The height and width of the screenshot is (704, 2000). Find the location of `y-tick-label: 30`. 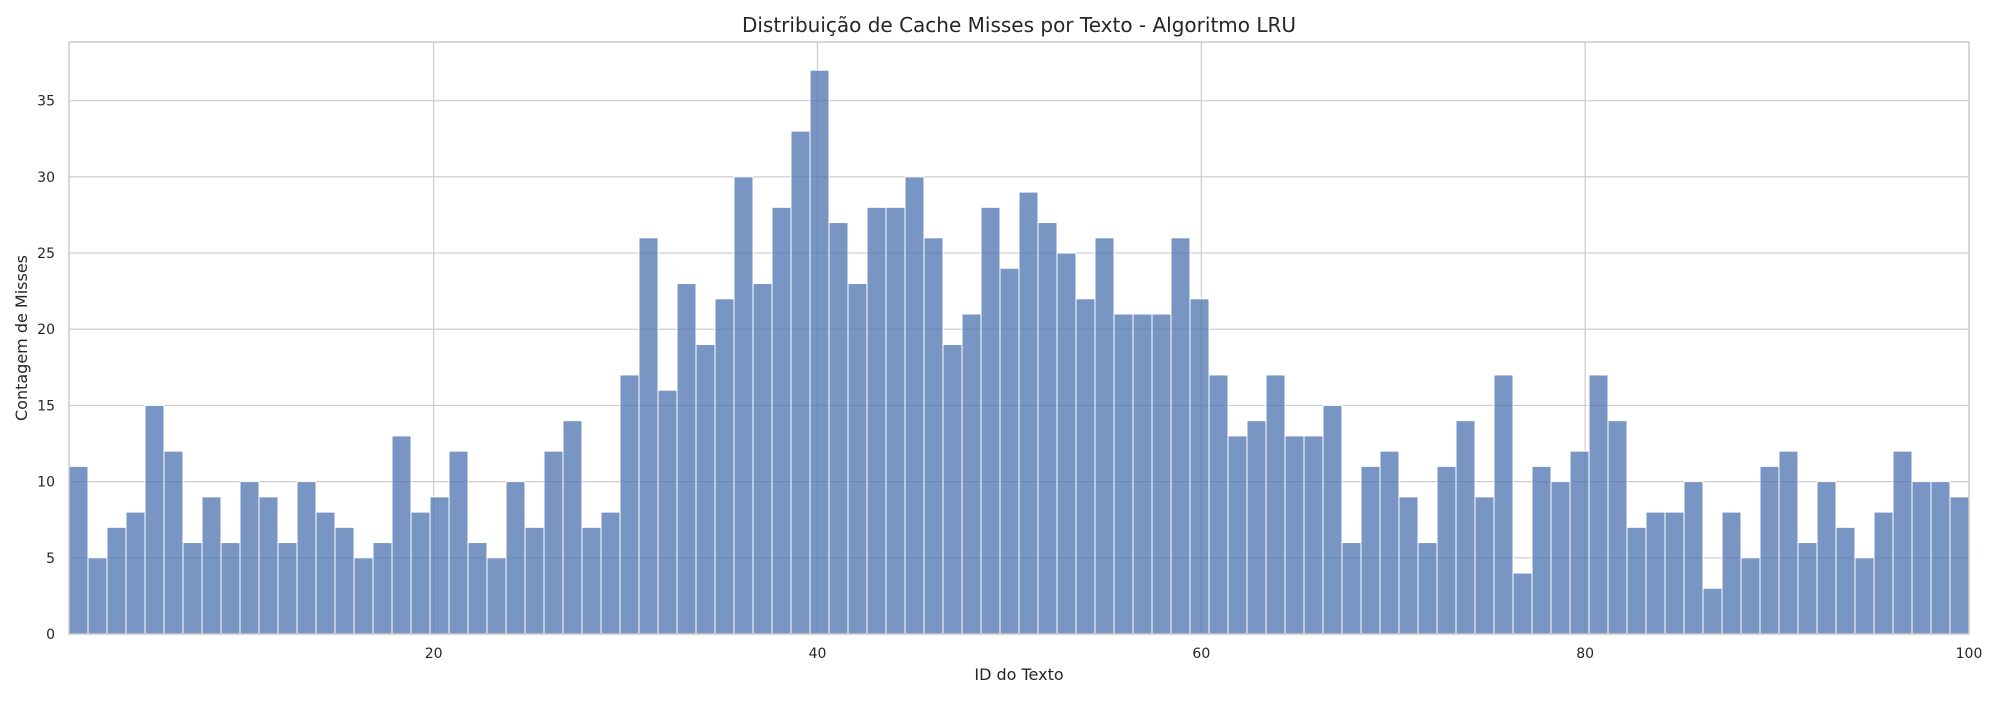

y-tick-label: 30 is located at coordinates (46, 178).